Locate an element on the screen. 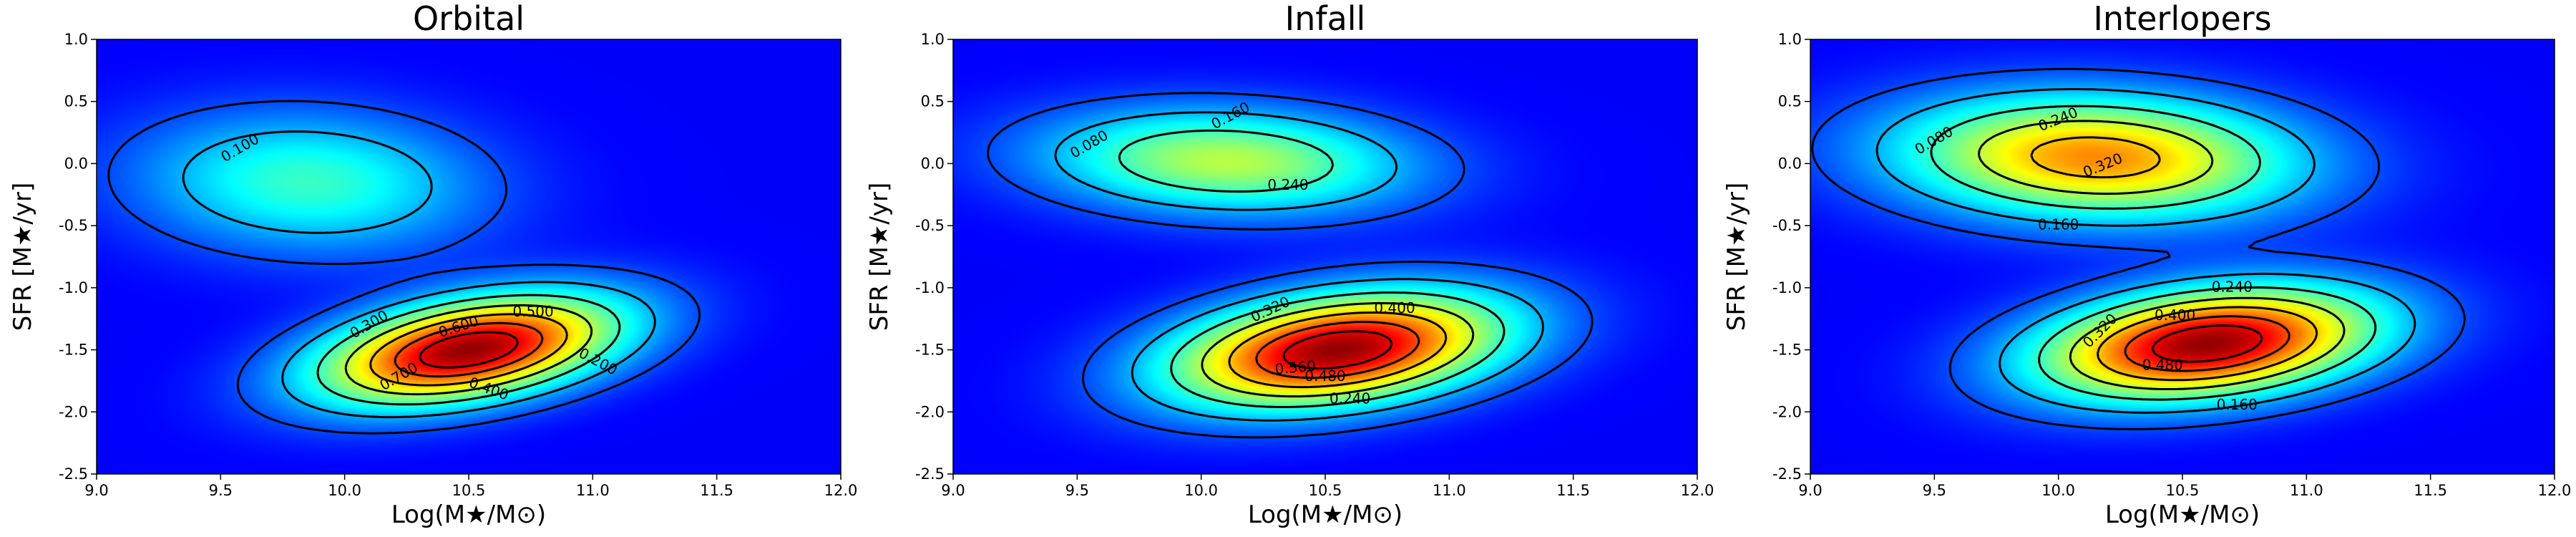 The width and height of the screenshot is (2576, 537). contour-label: 0.500 is located at coordinates (533, 311).